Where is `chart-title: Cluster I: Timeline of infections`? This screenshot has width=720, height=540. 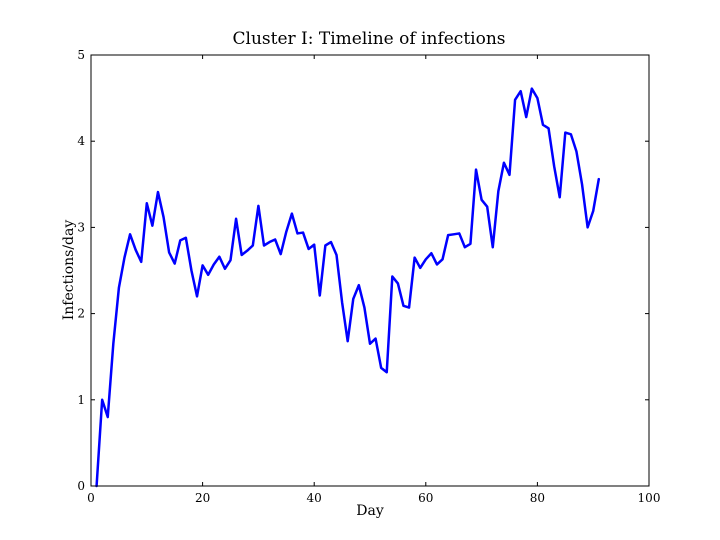
chart-title: Cluster I: Timeline of infections is located at coordinates (369, 39).